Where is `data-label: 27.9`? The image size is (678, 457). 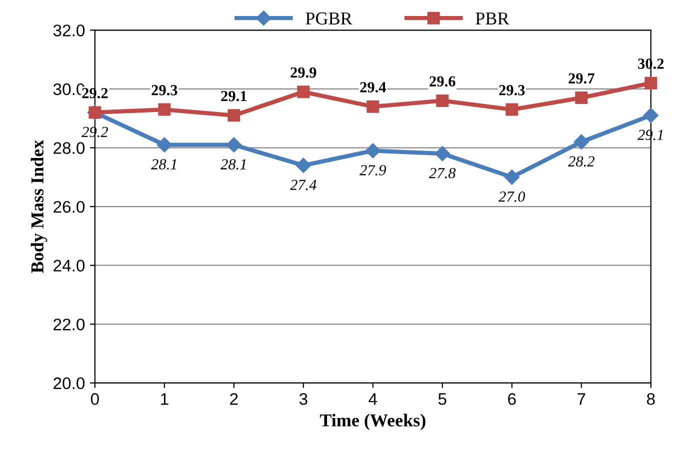
data-label: 27.9 is located at coordinates (373, 170).